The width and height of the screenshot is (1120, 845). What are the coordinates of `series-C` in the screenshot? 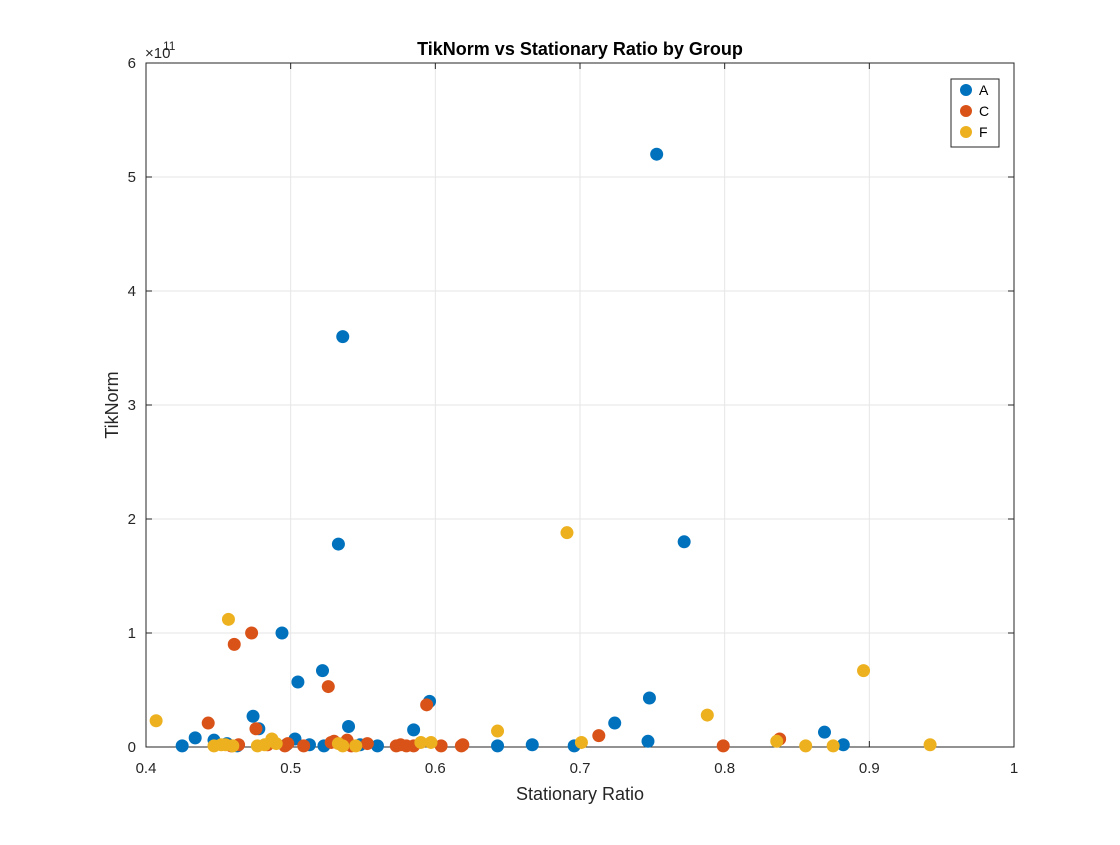 It's located at (494, 689).